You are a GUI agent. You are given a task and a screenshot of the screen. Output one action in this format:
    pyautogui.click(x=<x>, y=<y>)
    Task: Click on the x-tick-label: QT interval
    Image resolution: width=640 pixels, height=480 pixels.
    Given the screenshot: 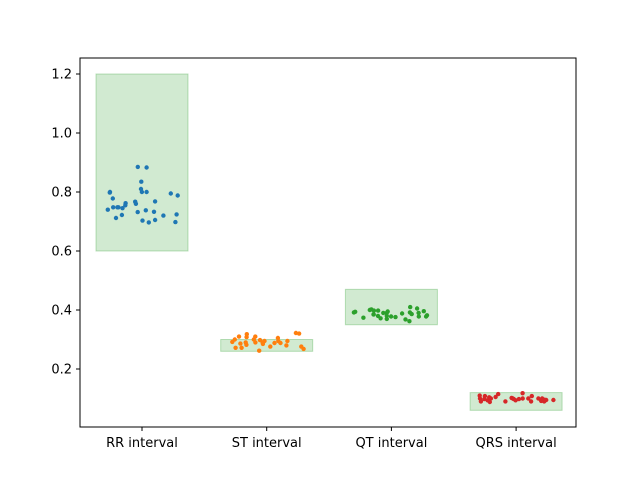 What is the action you would take?
    pyautogui.click(x=391, y=443)
    